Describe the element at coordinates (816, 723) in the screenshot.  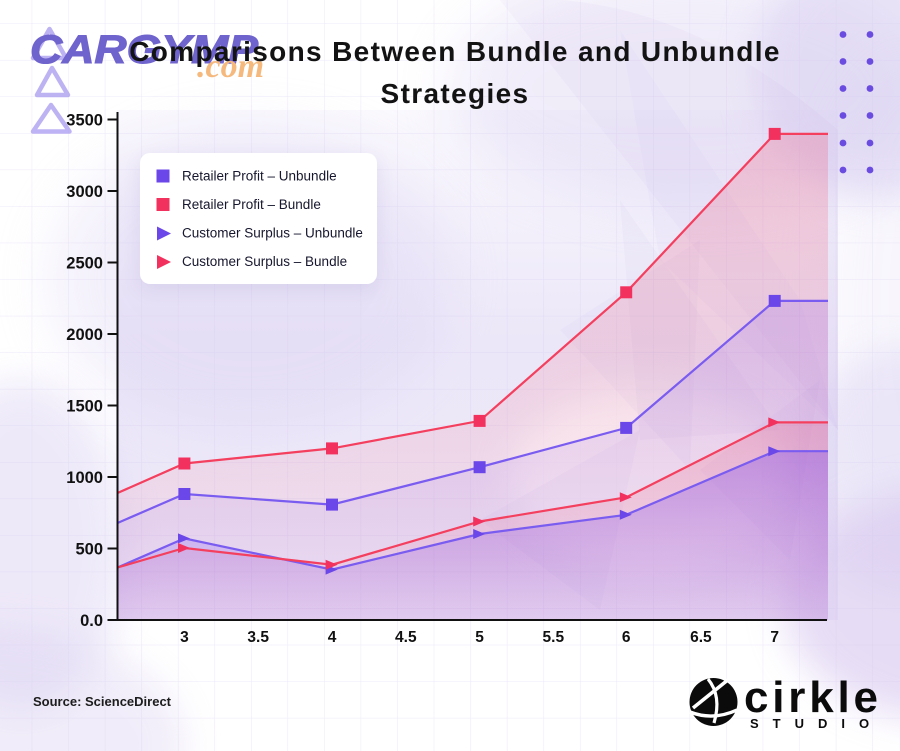
I see `svg-text: STUDIO` at that location.